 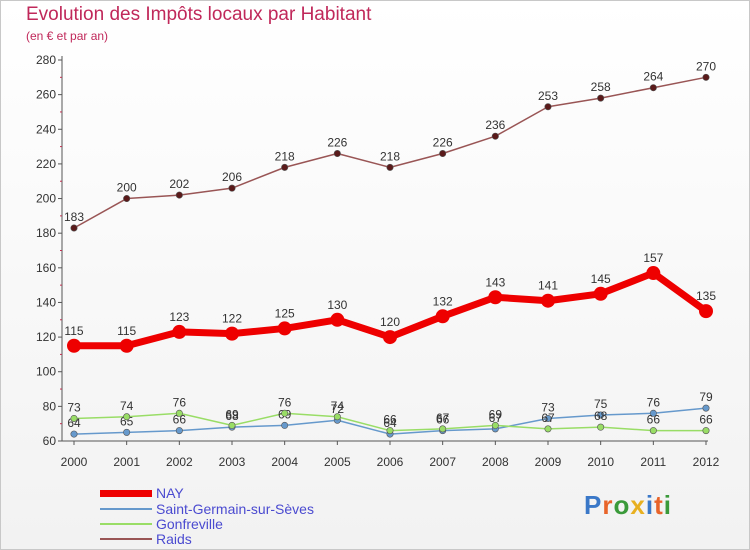 I want to click on y-tick-label: 180, so click(x=46, y=233).